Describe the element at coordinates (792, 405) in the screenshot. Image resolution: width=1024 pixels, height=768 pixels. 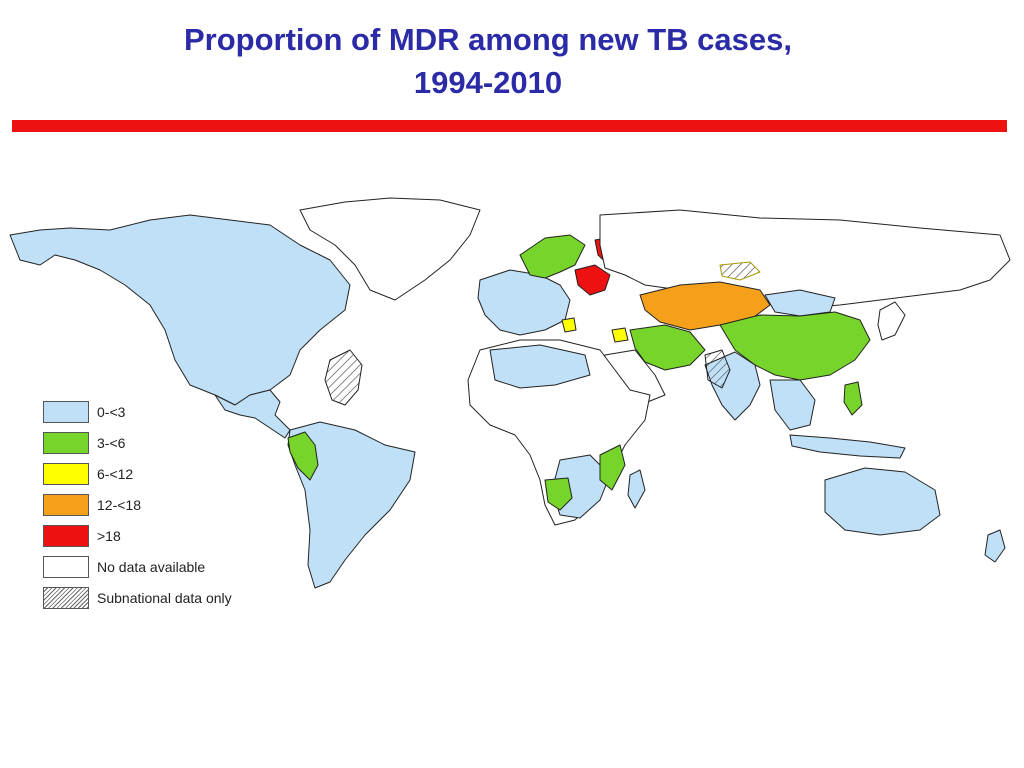
I see `southeast-asia-region` at that location.